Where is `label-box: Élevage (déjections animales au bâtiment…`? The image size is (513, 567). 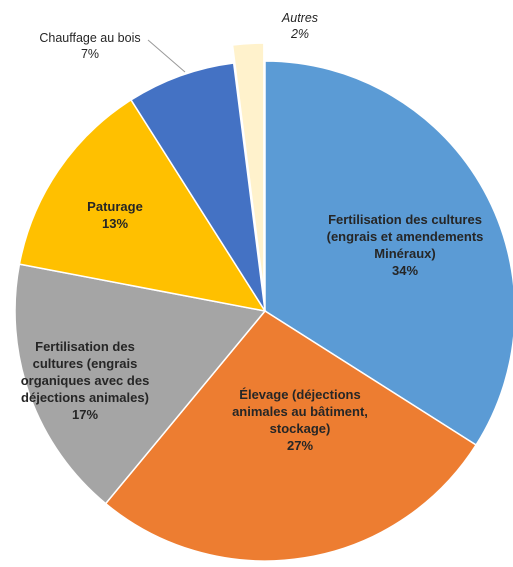 label-box: Élevage (déjections animales au bâtiment… is located at coordinates (300, 420).